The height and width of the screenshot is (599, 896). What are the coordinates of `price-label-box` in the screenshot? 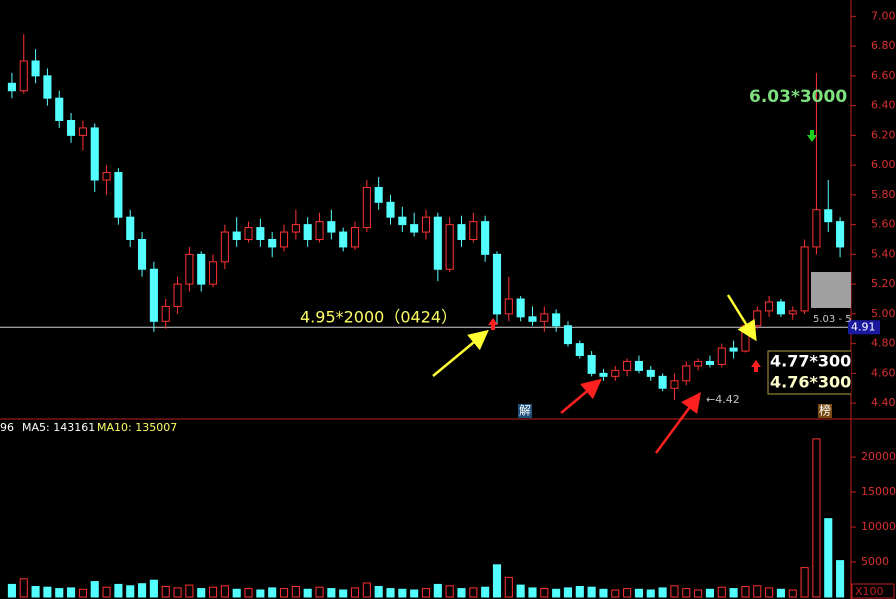 It's located at (864, 327).